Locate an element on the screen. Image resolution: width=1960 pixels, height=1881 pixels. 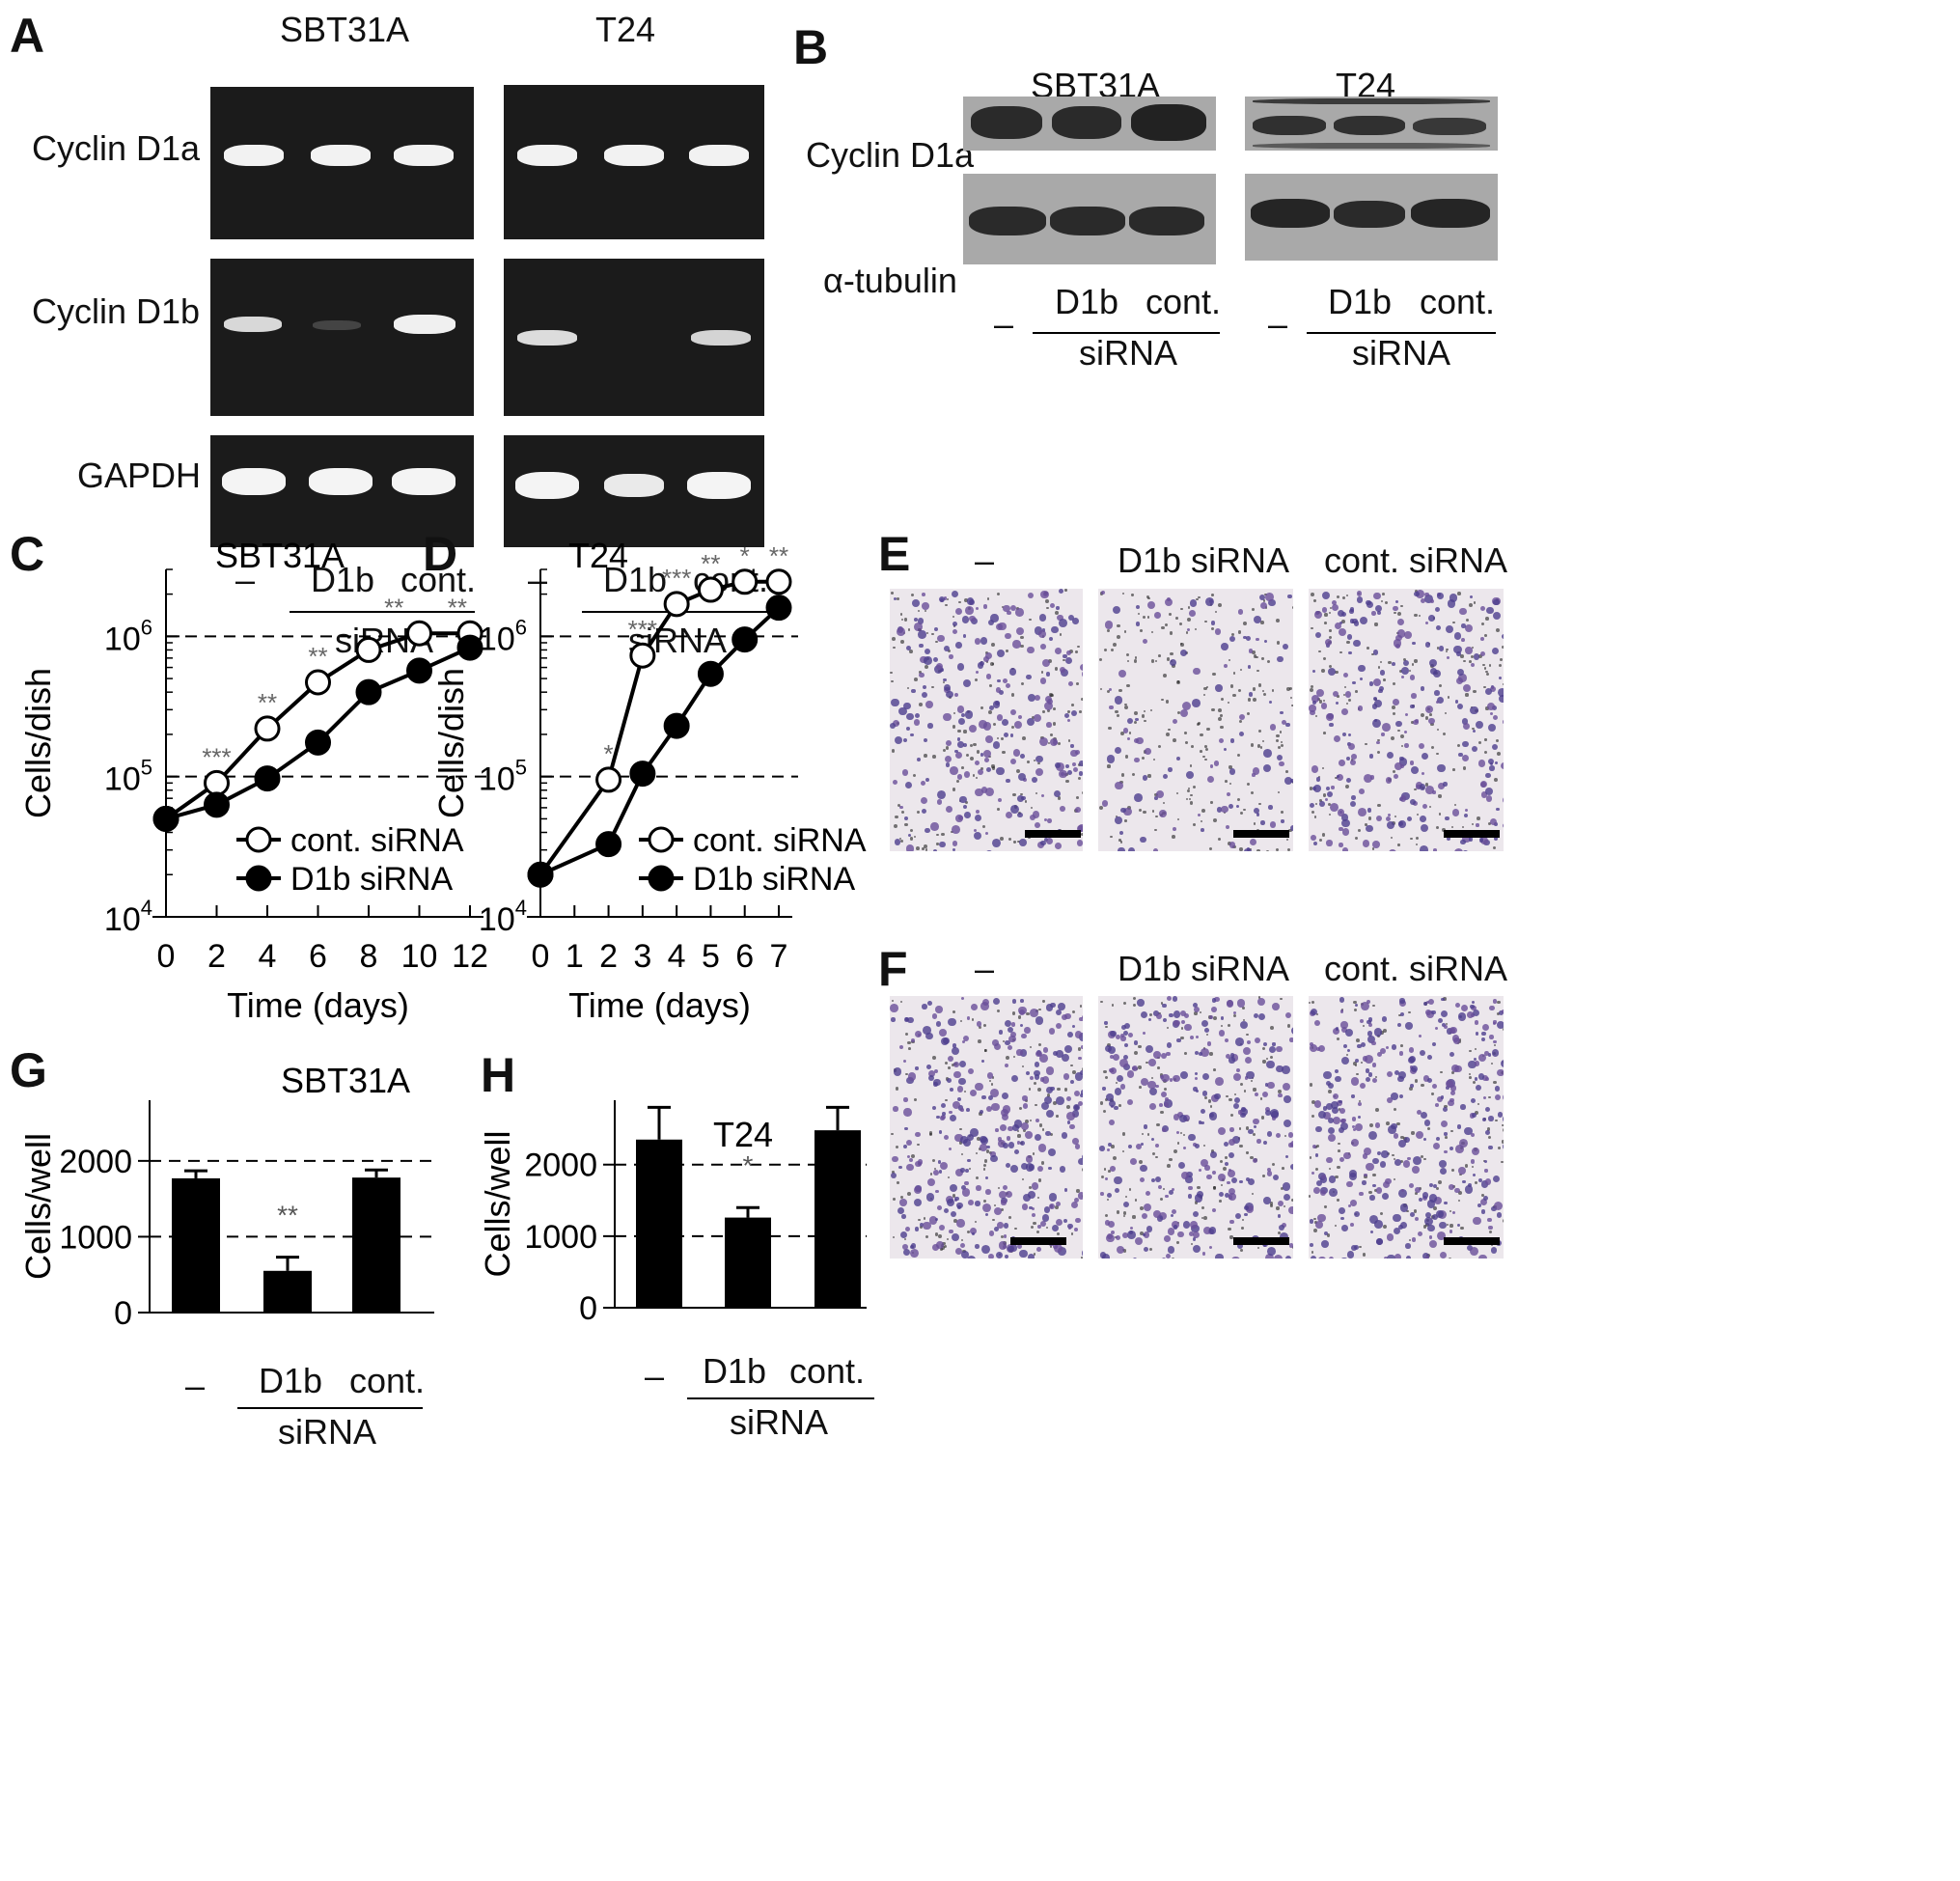
x-tick-label: 6 is located at coordinates (318, 956).